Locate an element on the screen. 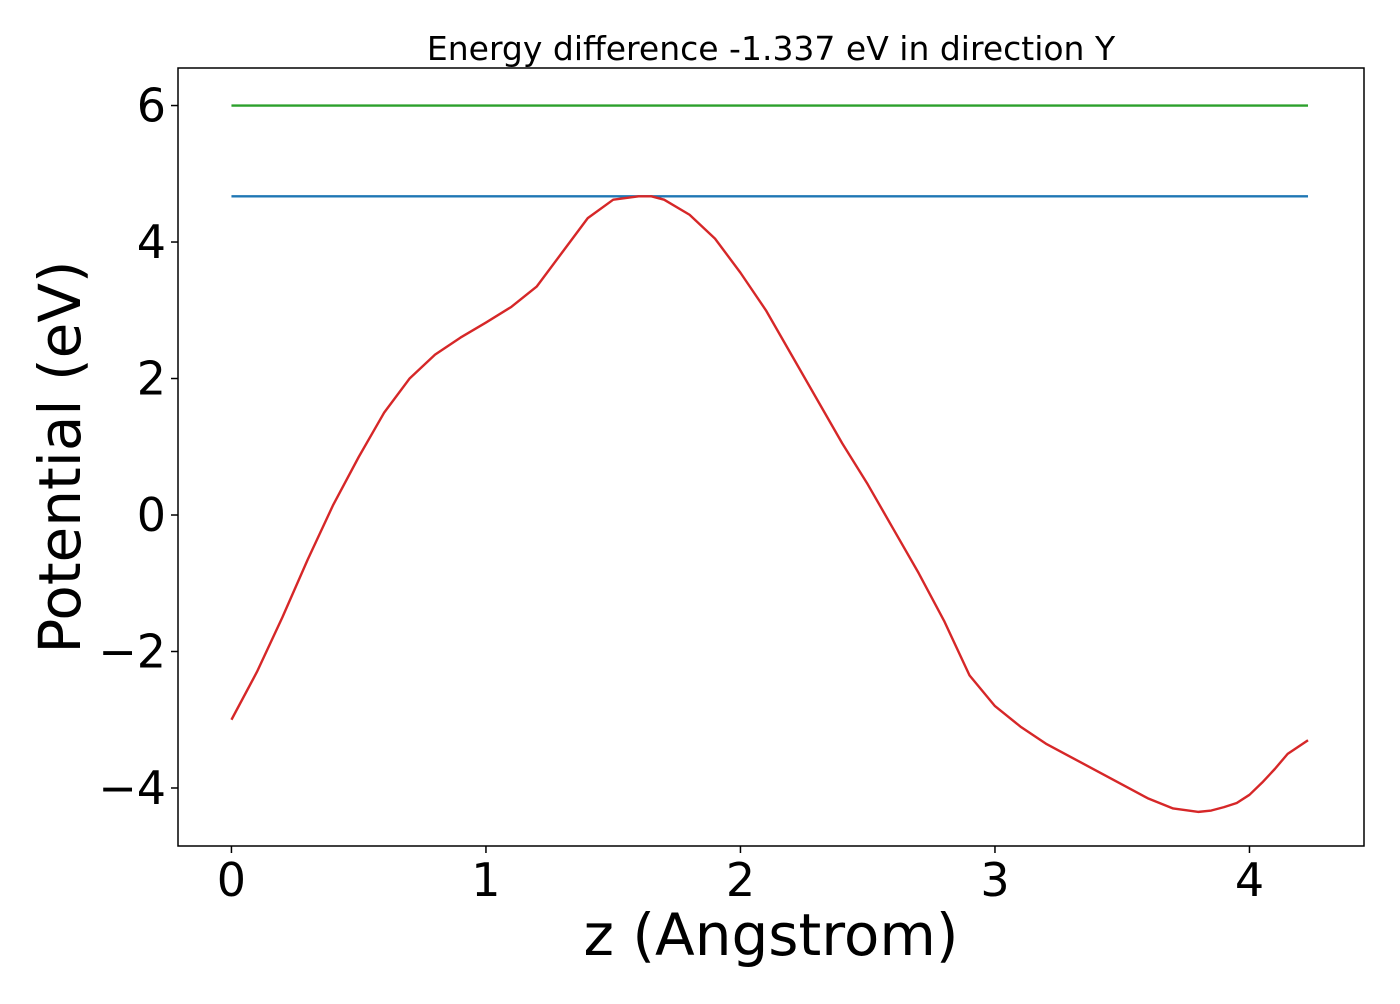  y-tick-label: −4 is located at coordinates (132, 788).